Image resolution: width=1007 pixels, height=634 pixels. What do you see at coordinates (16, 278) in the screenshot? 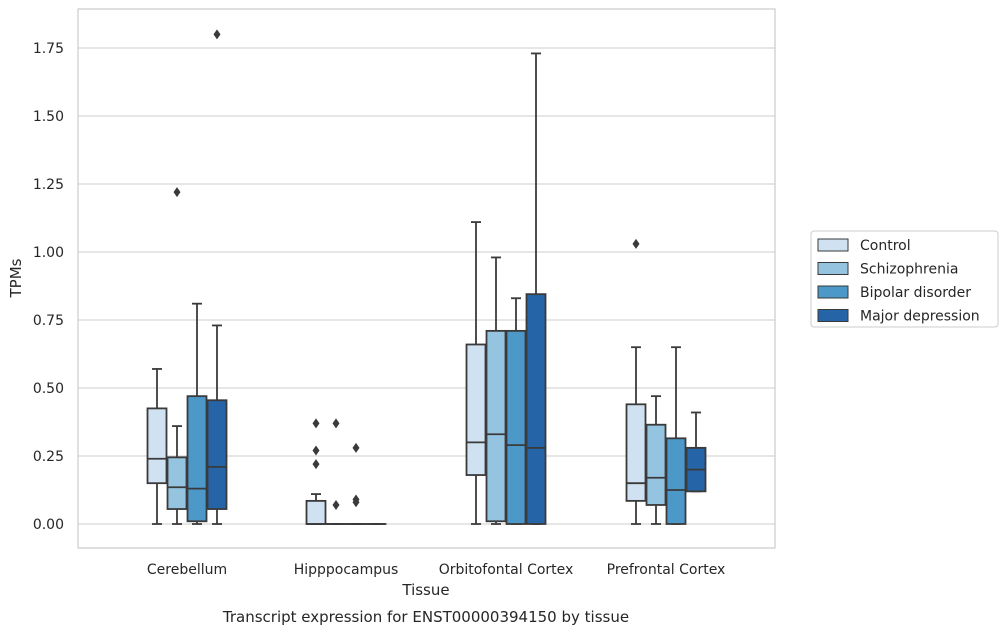
I see `y-axis-label: TPMs` at bounding box center [16, 278].